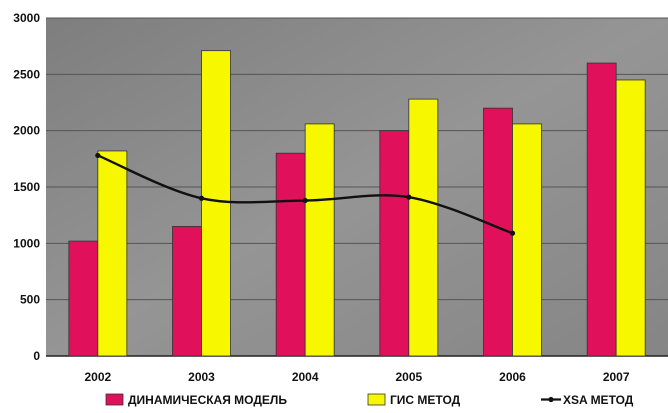  What do you see at coordinates (26, 243) in the screenshot?
I see `y-tick-label: 1000` at bounding box center [26, 243].